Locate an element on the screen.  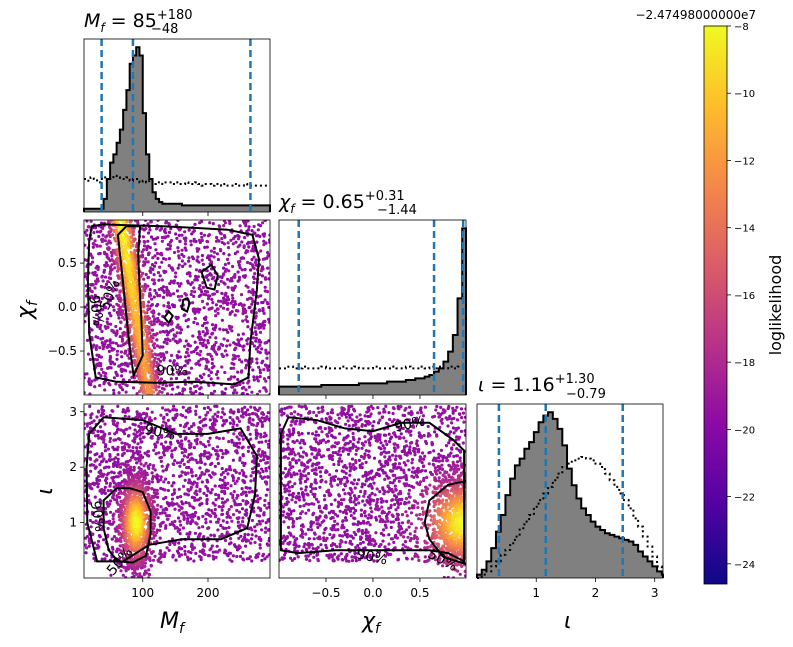
tick-label-iota-x-2: 3 is located at coordinates (655, 593).